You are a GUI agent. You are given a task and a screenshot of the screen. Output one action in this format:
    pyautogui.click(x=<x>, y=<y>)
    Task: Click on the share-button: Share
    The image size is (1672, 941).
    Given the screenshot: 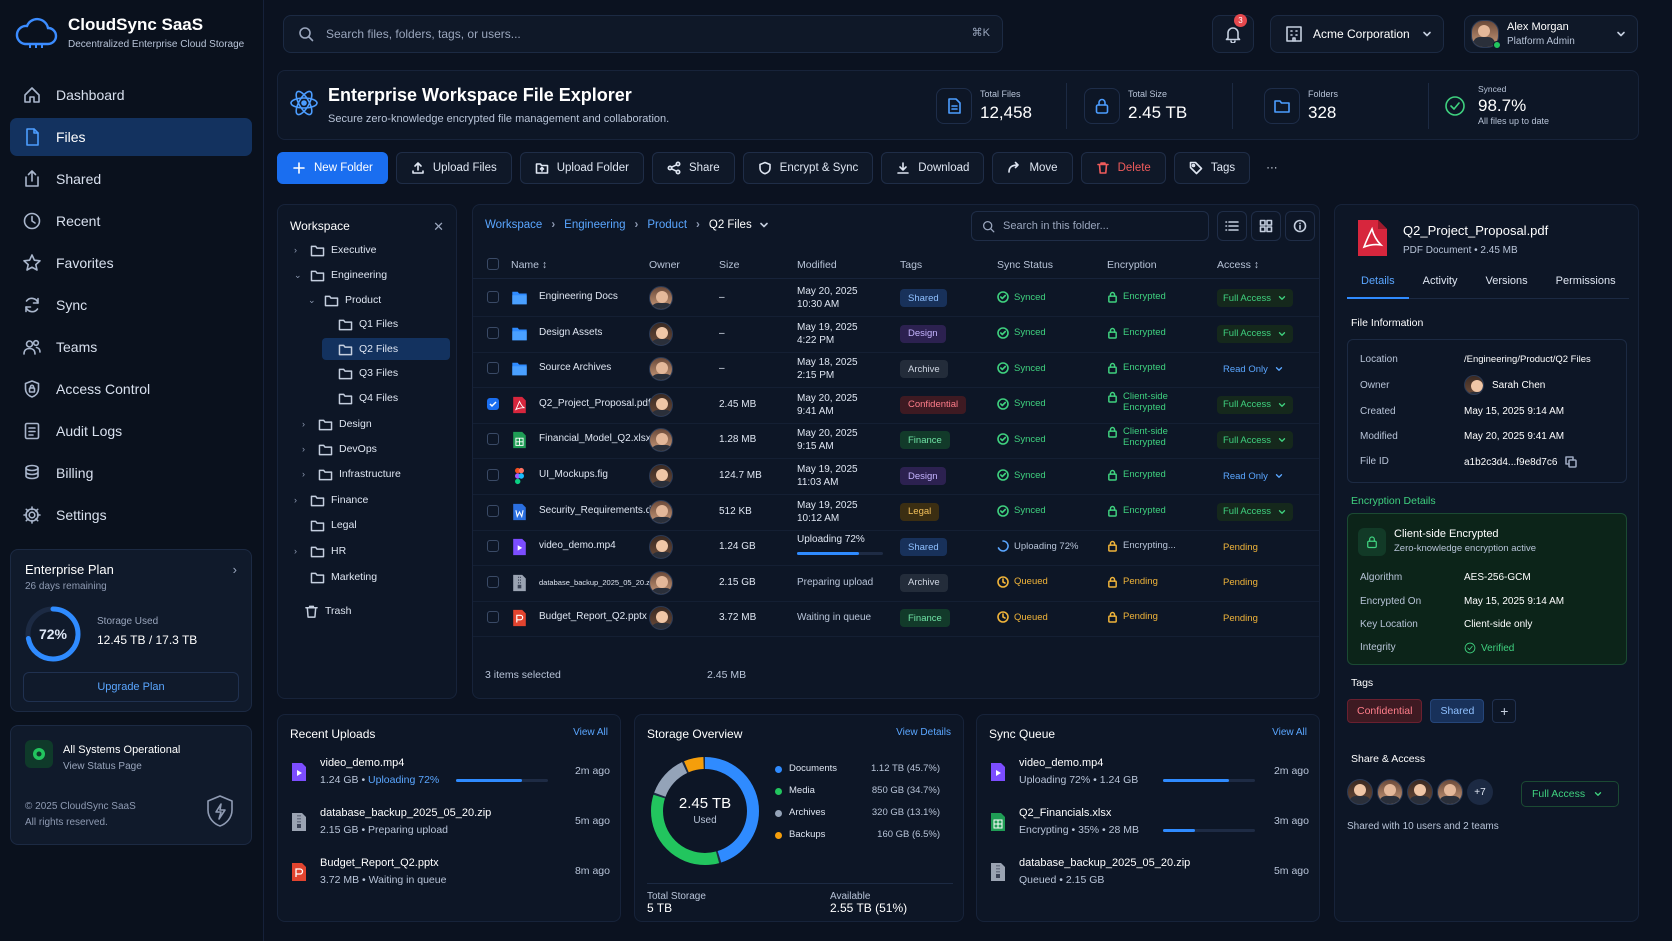 What is the action you would take?
    pyautogui.click(x=693, y=168)
    